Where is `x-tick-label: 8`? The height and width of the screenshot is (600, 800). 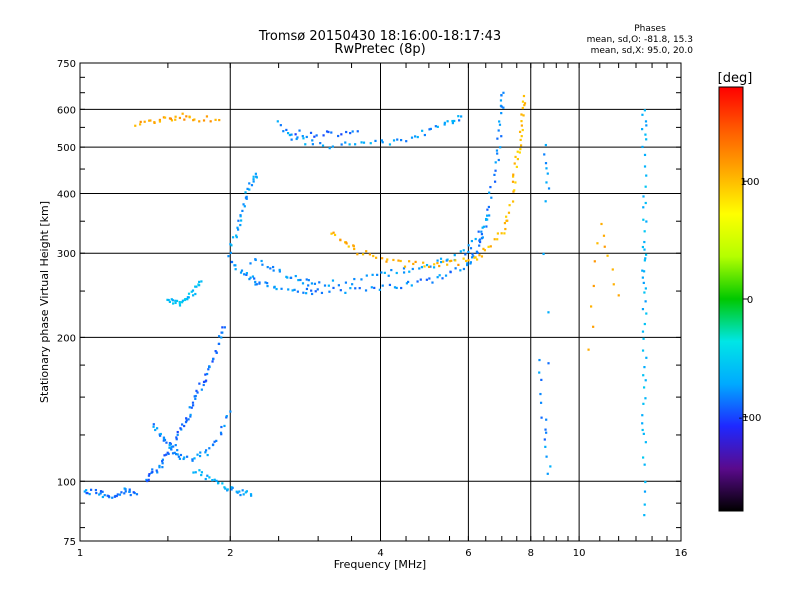 x-tick-label: 8 is located at coordinates (531, 553).